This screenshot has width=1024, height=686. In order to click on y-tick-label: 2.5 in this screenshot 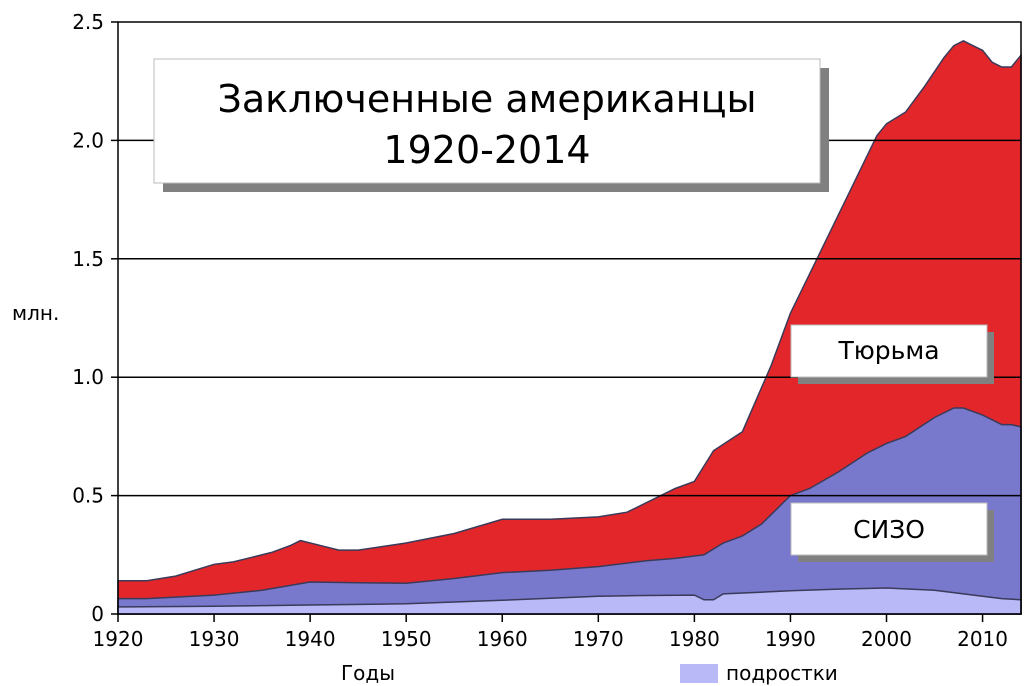, I will do `click(88, 22)`.